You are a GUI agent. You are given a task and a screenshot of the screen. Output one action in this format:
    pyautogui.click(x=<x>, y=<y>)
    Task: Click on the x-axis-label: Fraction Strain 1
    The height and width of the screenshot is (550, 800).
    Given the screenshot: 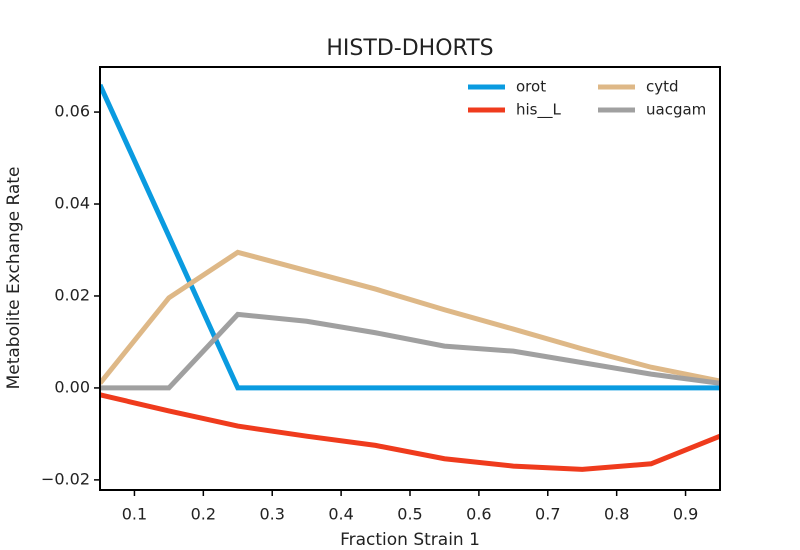 What is the action you would take?
    pyautogui.click(x=410, y=540)
    